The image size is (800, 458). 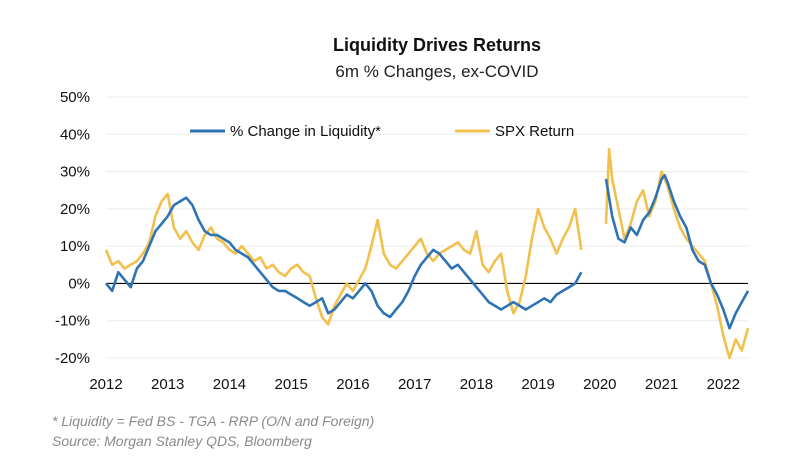 I want to click on legend-label-spx: SPX Return, so click(x=534, y=131).